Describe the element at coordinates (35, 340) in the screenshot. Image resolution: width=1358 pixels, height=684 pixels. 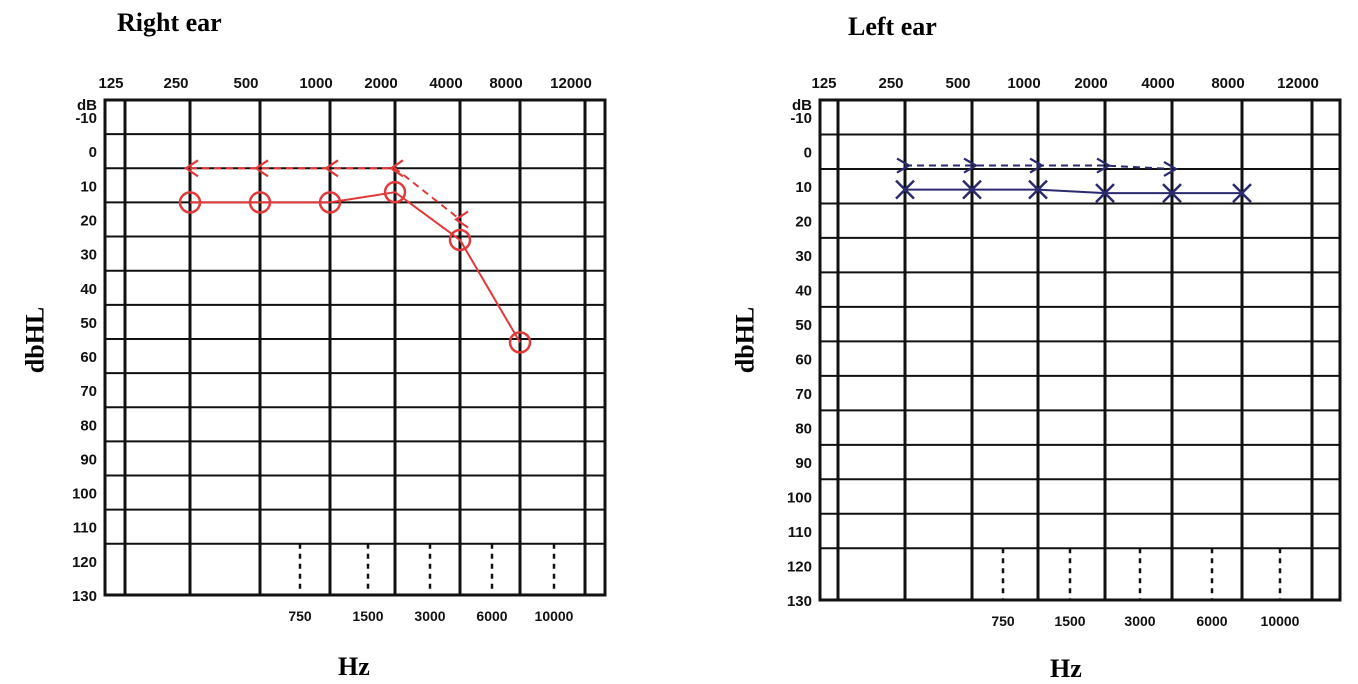
I see `right-ear-y-axis-label: dbHL` at that location.